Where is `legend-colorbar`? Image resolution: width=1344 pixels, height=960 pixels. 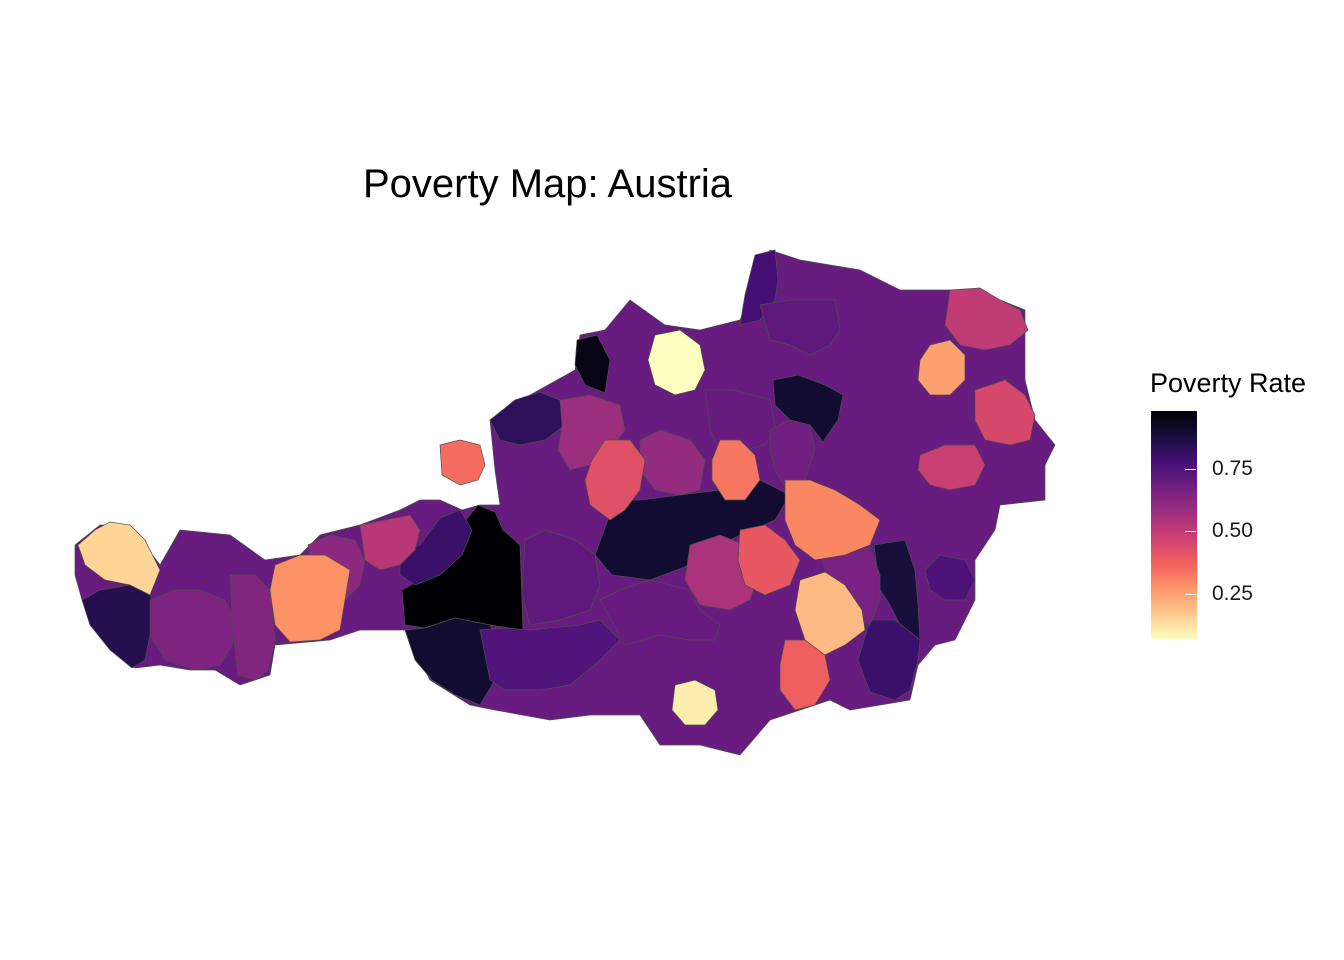 legend-colorbar is located at coordinates (1174, 525).